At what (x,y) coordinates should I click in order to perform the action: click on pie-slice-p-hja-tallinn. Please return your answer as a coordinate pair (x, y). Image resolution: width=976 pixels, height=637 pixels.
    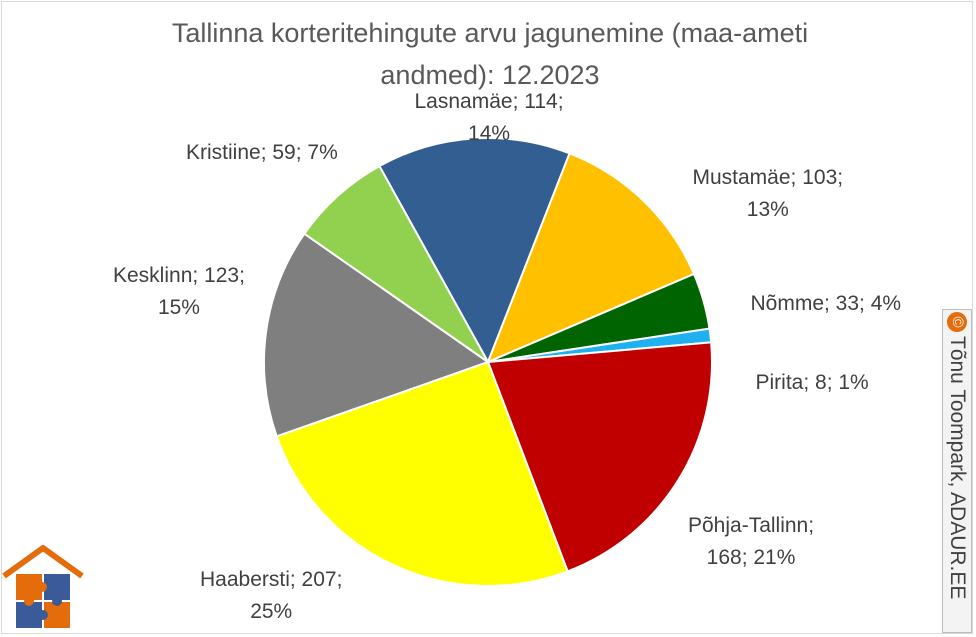
    Looking at the image, I should click on (599, 457).